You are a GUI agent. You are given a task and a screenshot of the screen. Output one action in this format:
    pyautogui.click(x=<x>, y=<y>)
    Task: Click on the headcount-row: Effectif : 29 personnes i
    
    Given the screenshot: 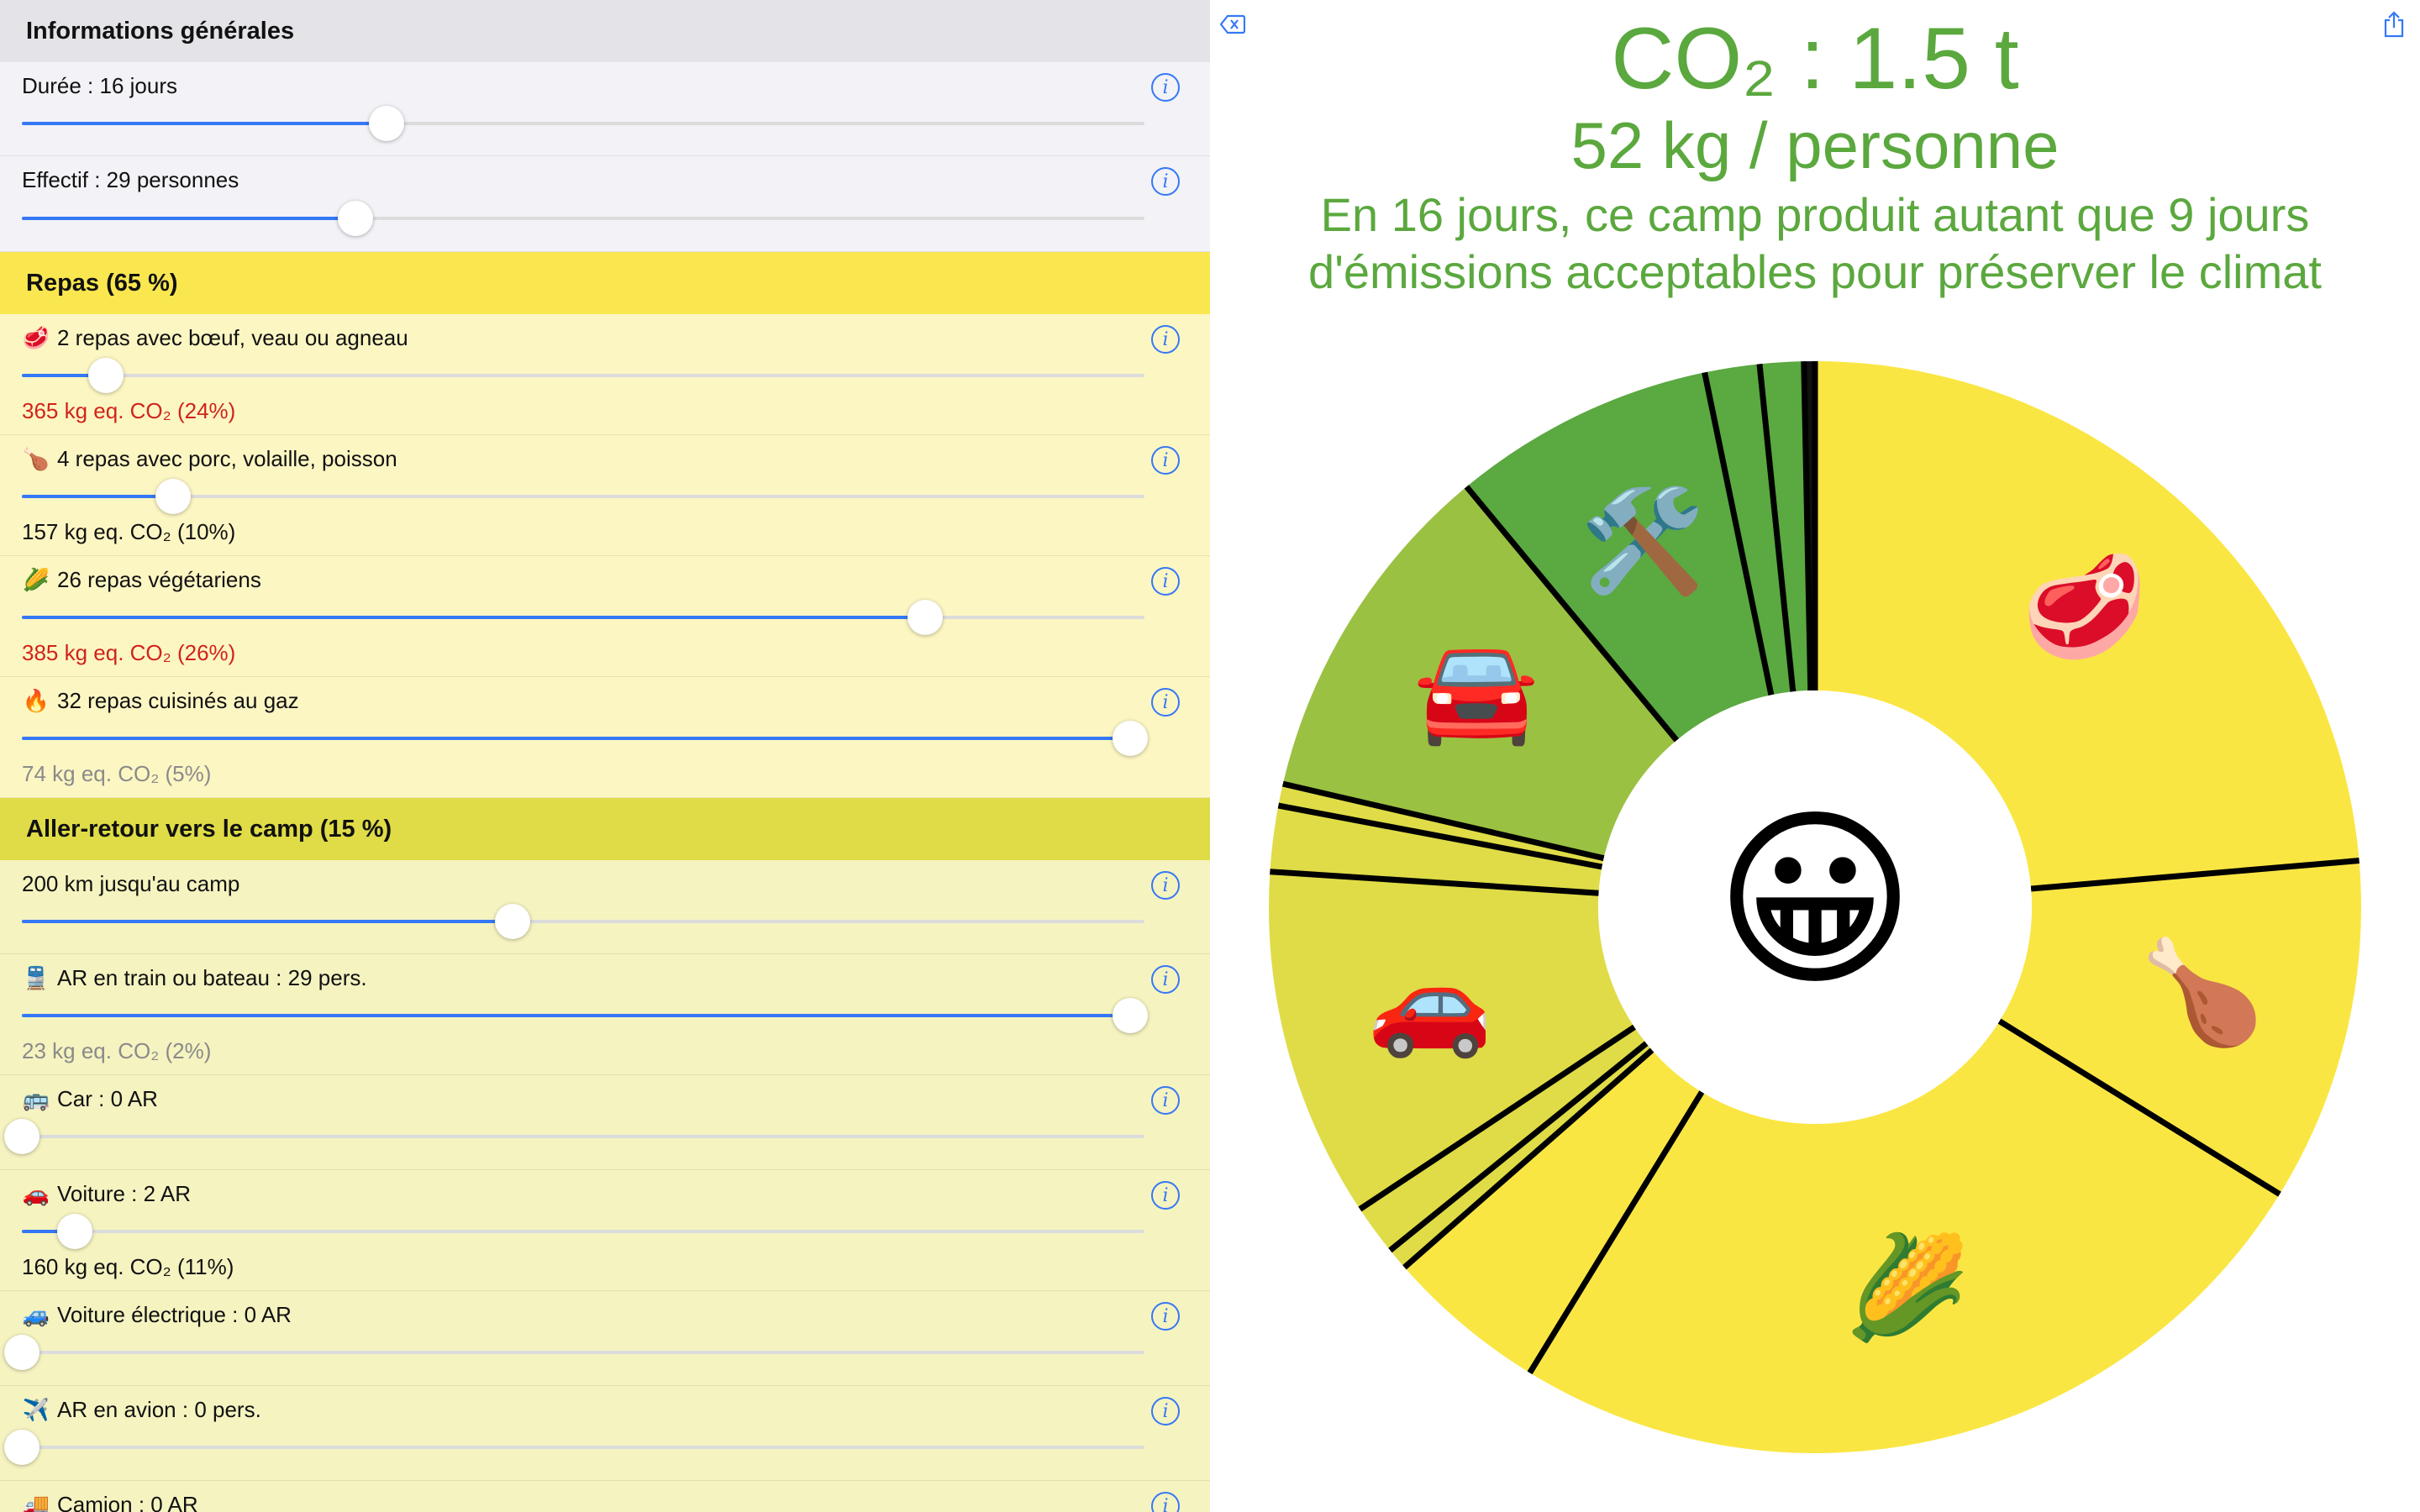 What is the action you would take?
    pyautogui.click(x=605, y=204)
    